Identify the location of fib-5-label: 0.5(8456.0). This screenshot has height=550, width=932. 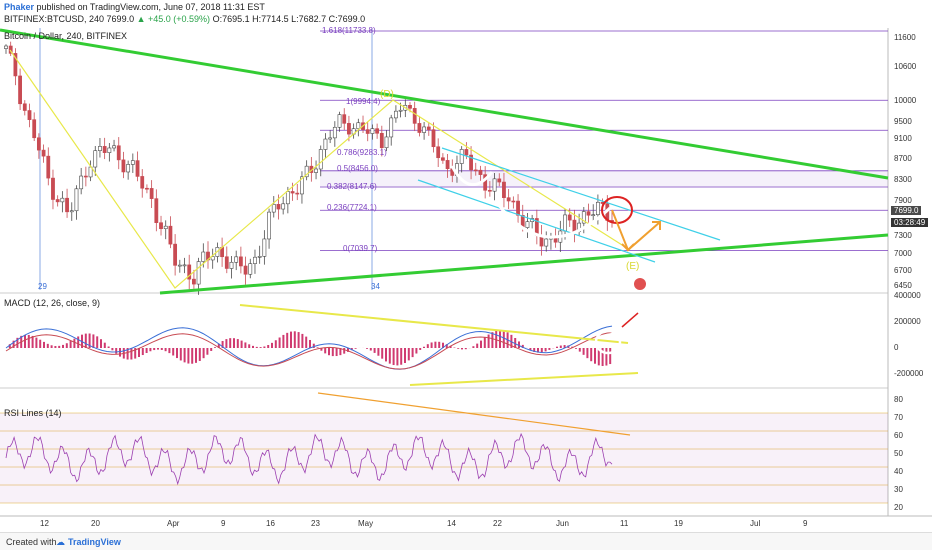
(357, 168).